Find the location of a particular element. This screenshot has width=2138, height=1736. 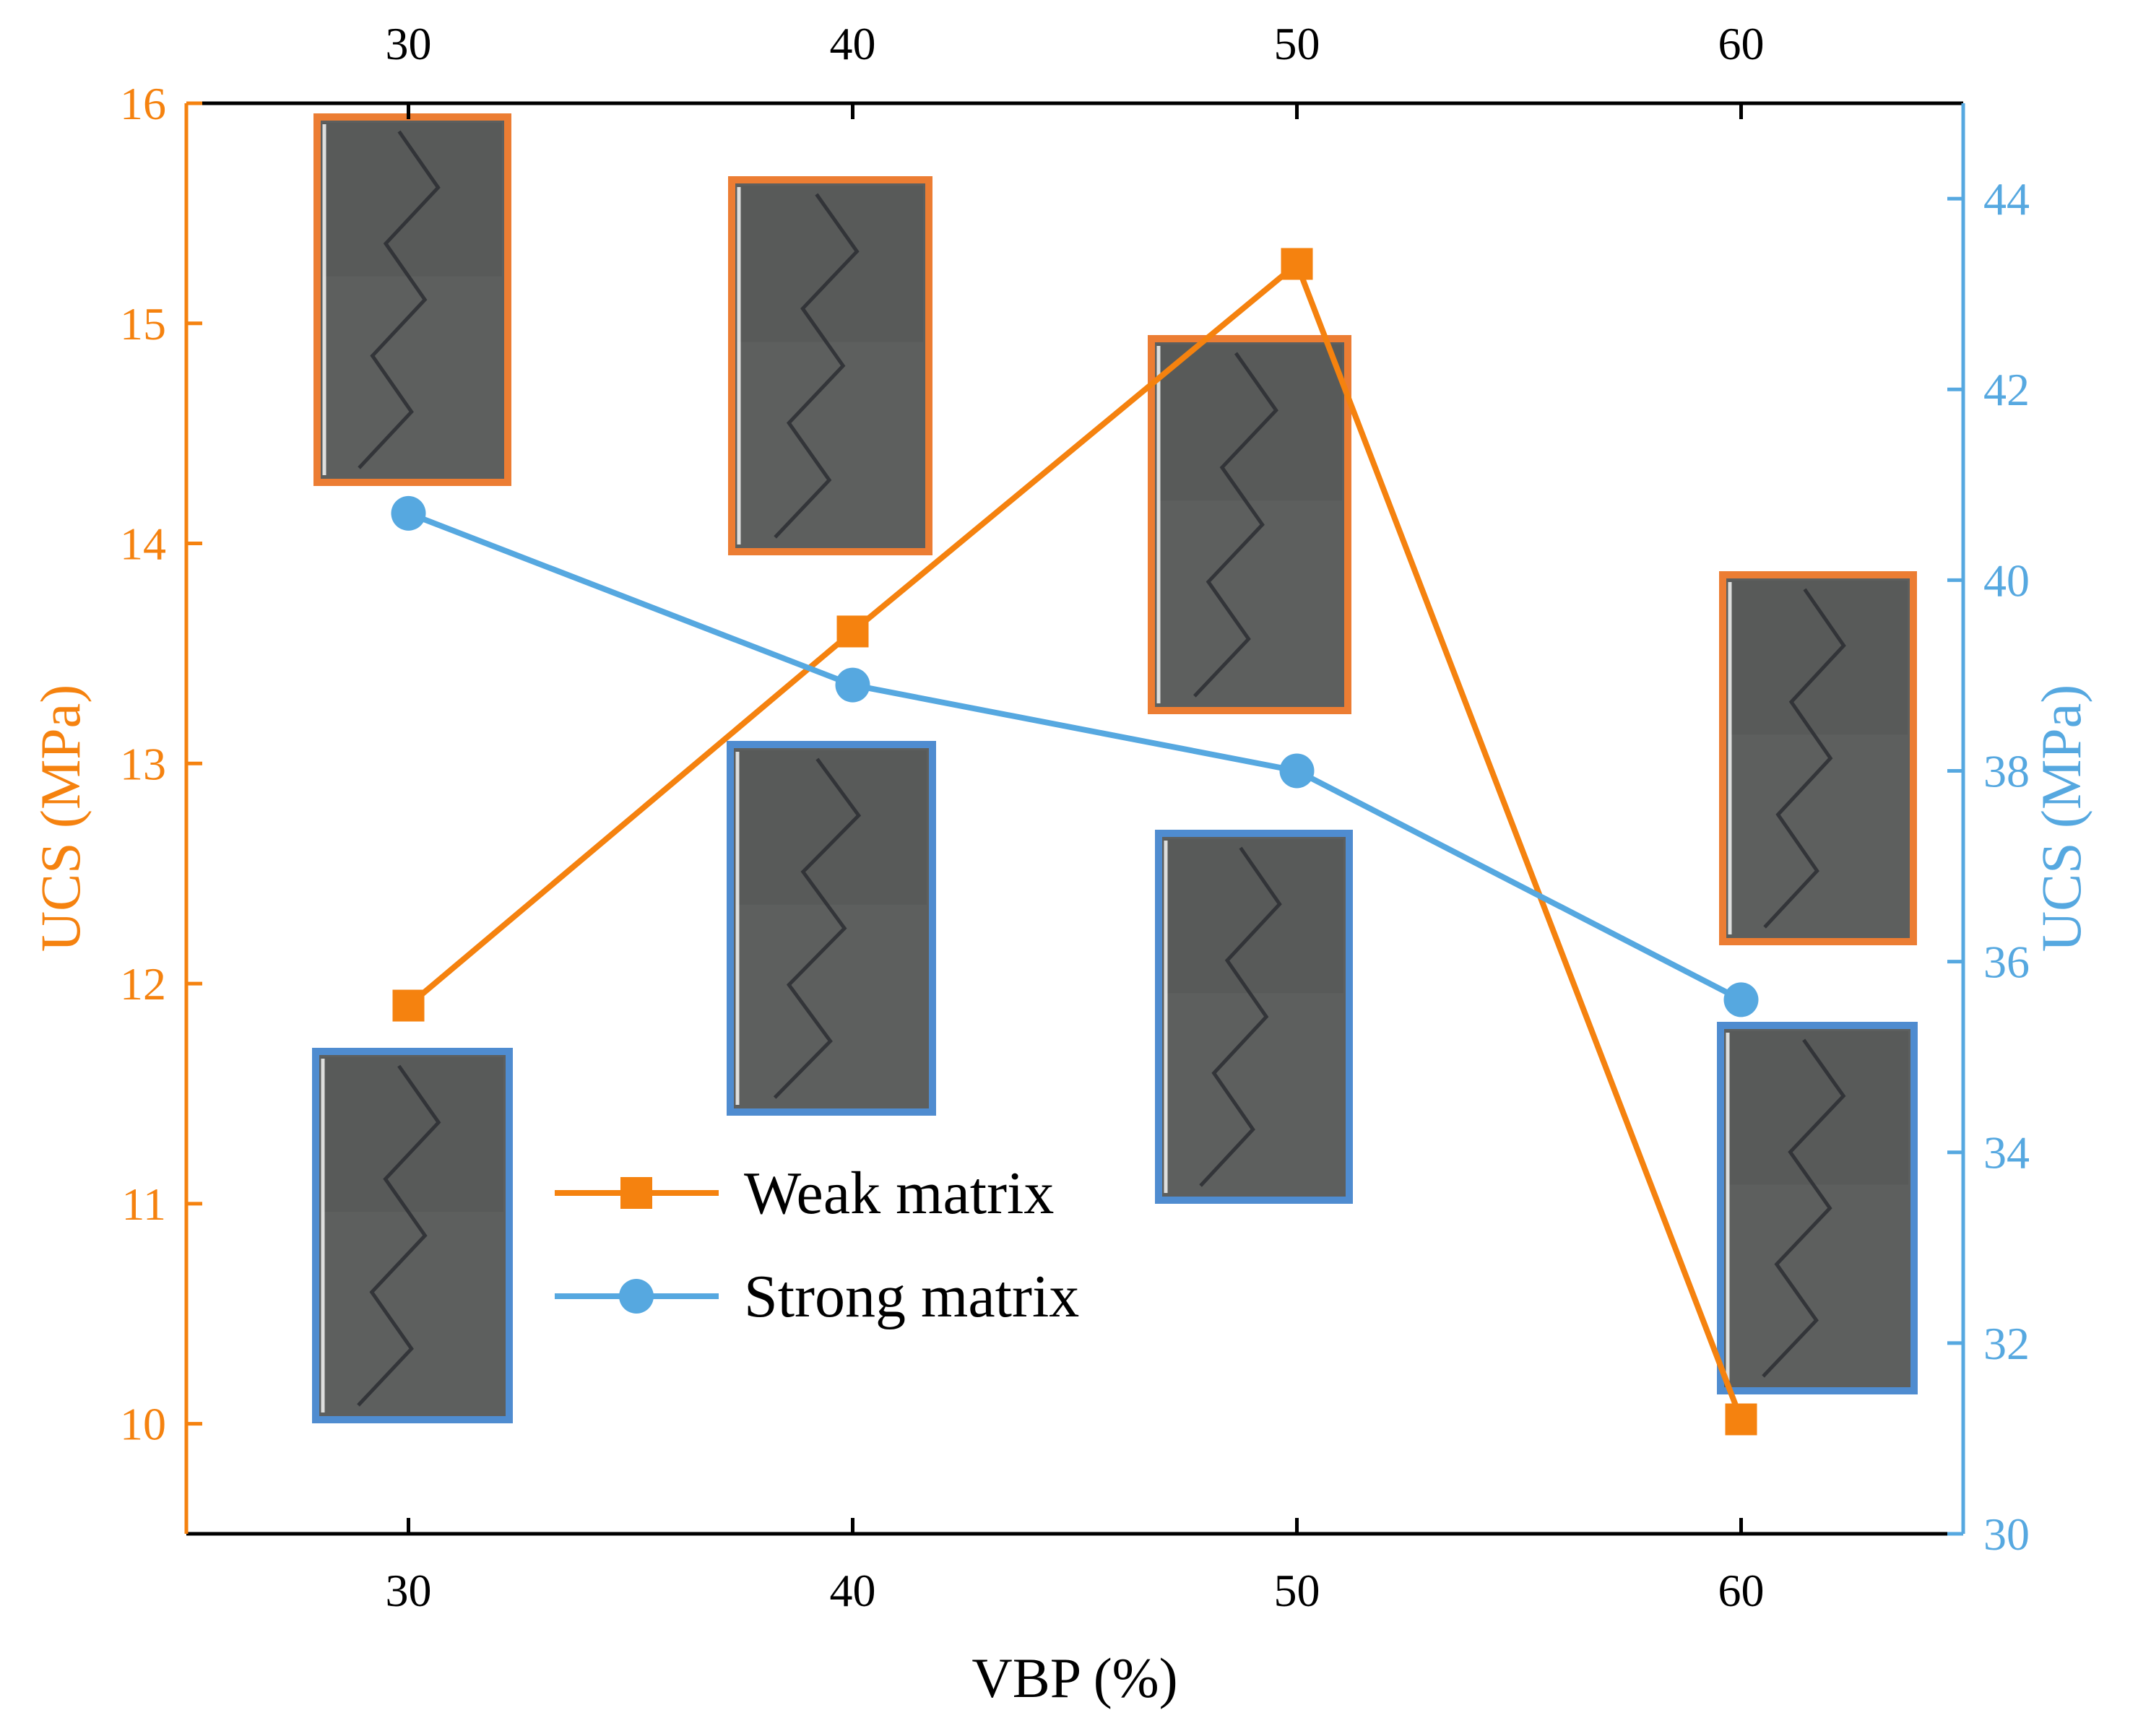

legend-item: Strong matrix is located at coordinates (817, 1296).